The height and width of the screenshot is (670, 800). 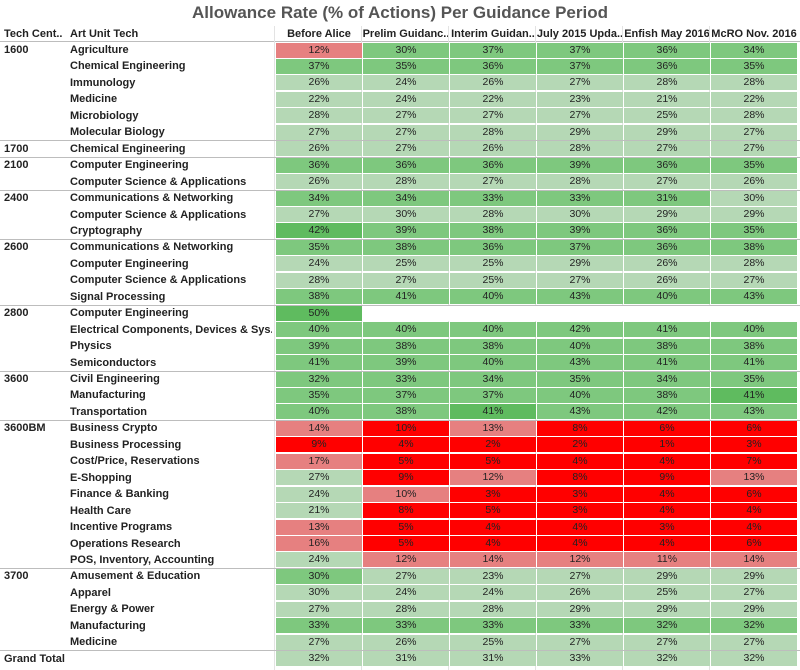 What do you see at coordinates (406, 659) in the screenshot?
I see `rate-cell: 31%` at bounding box center [406, 659].